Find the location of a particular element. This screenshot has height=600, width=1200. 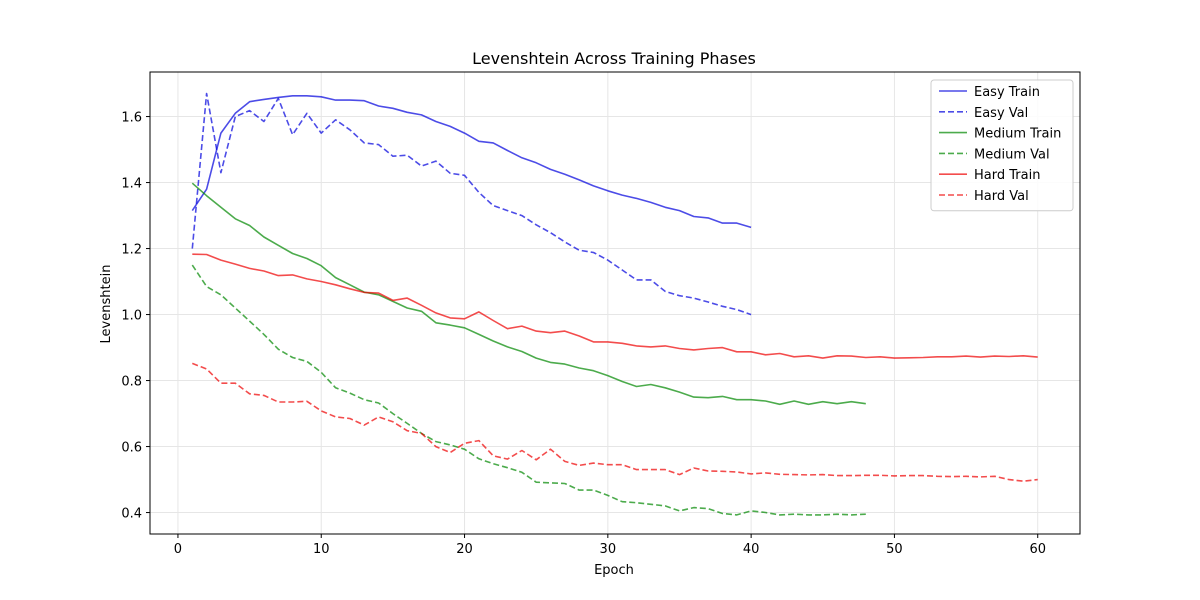

series-line-hard-val is located at coordinates (615, 422).